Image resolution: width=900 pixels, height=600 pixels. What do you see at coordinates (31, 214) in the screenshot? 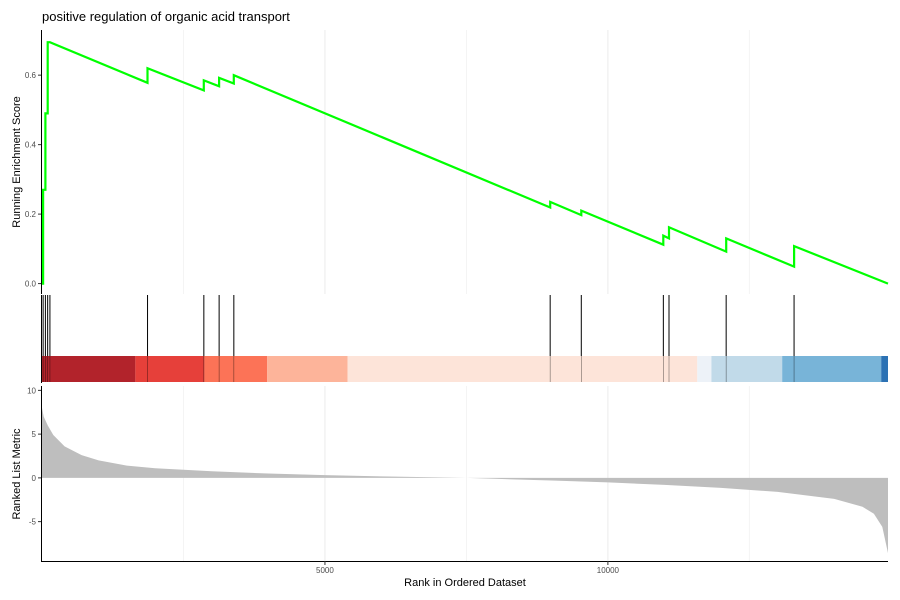
I see `y-tick-label: 0.2` at bounding box center [31, 214].